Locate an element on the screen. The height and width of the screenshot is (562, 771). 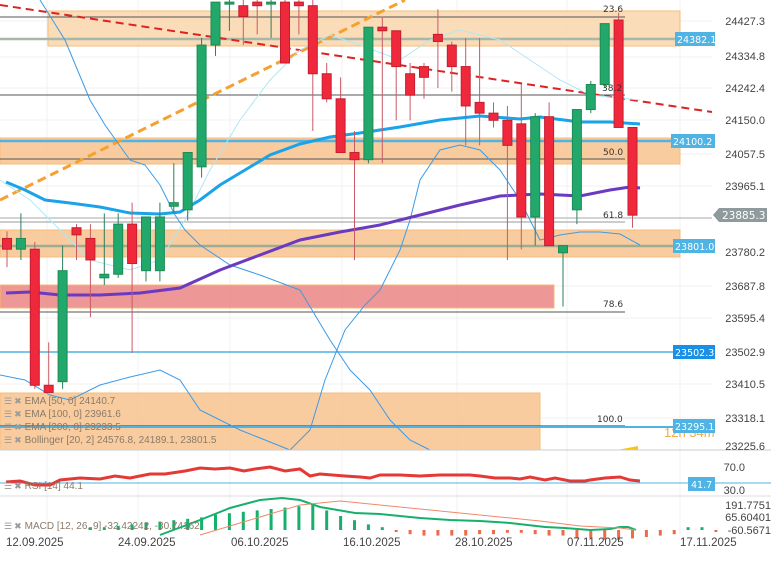
fib-label-50.0: 50.0 is located at coordinates (613, 153).